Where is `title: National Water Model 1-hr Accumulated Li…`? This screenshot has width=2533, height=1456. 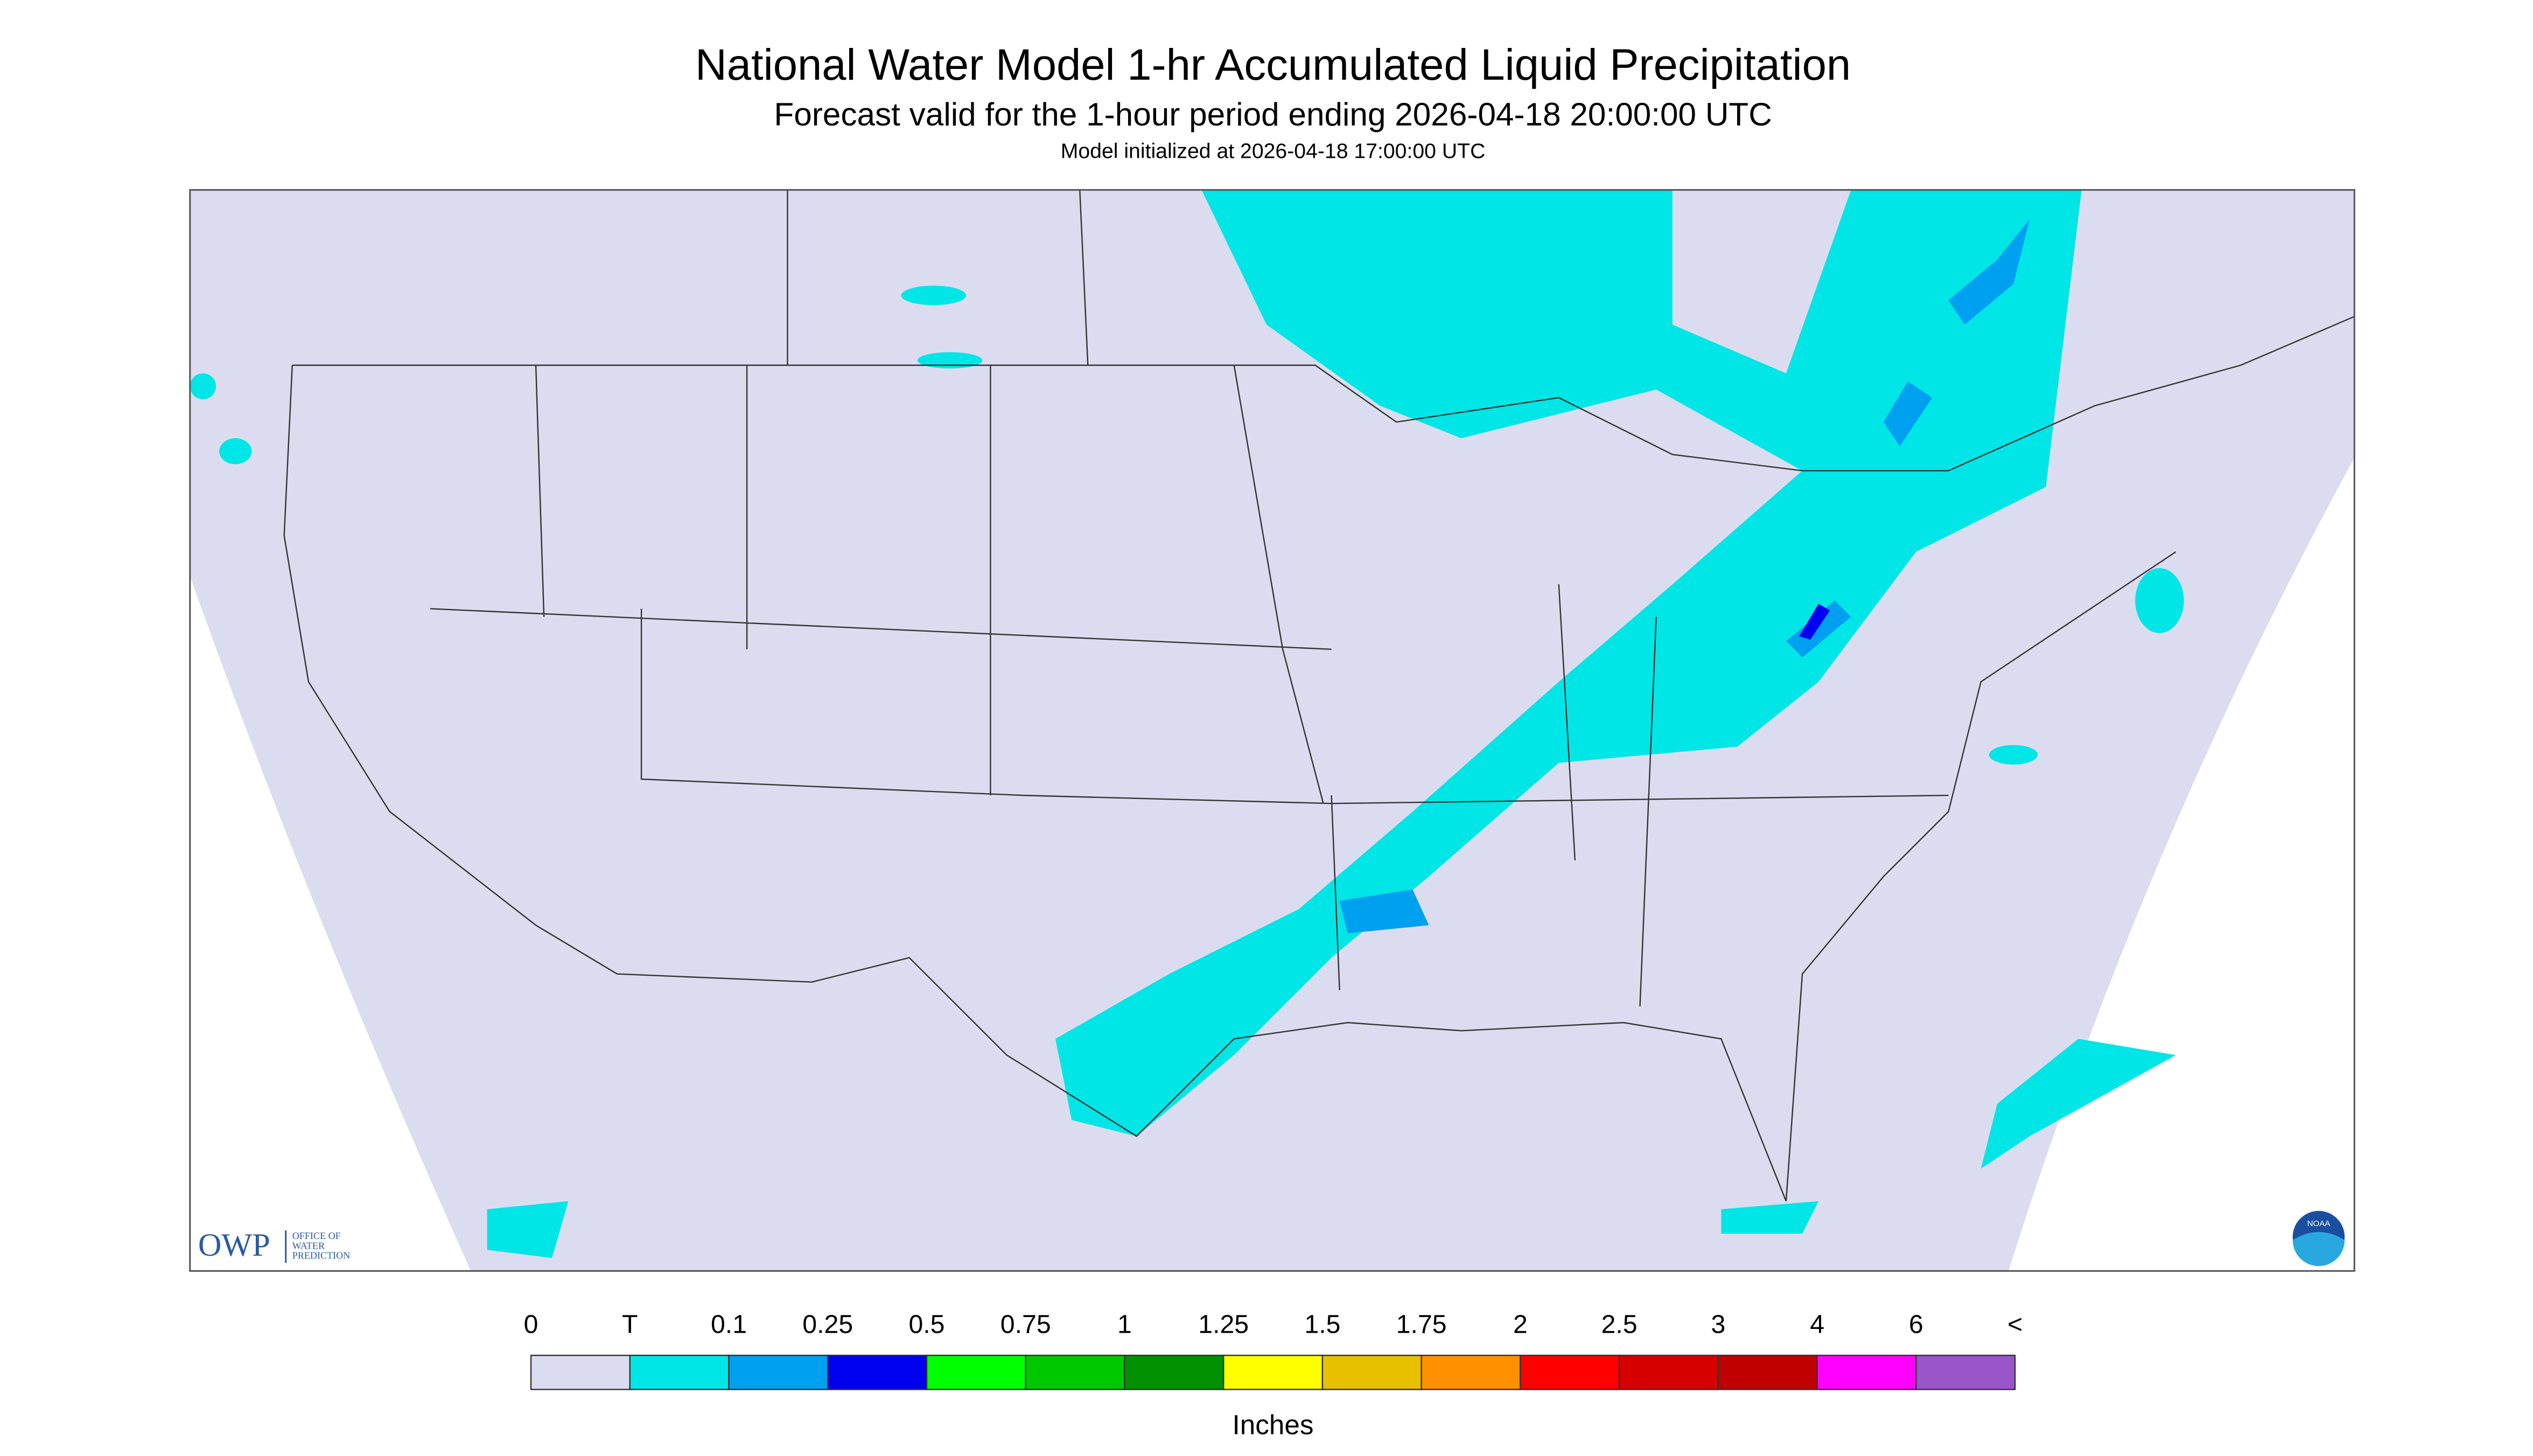 title: National Water Model 1-hr Accumulated Li… is located at coordinates (1273, 64).